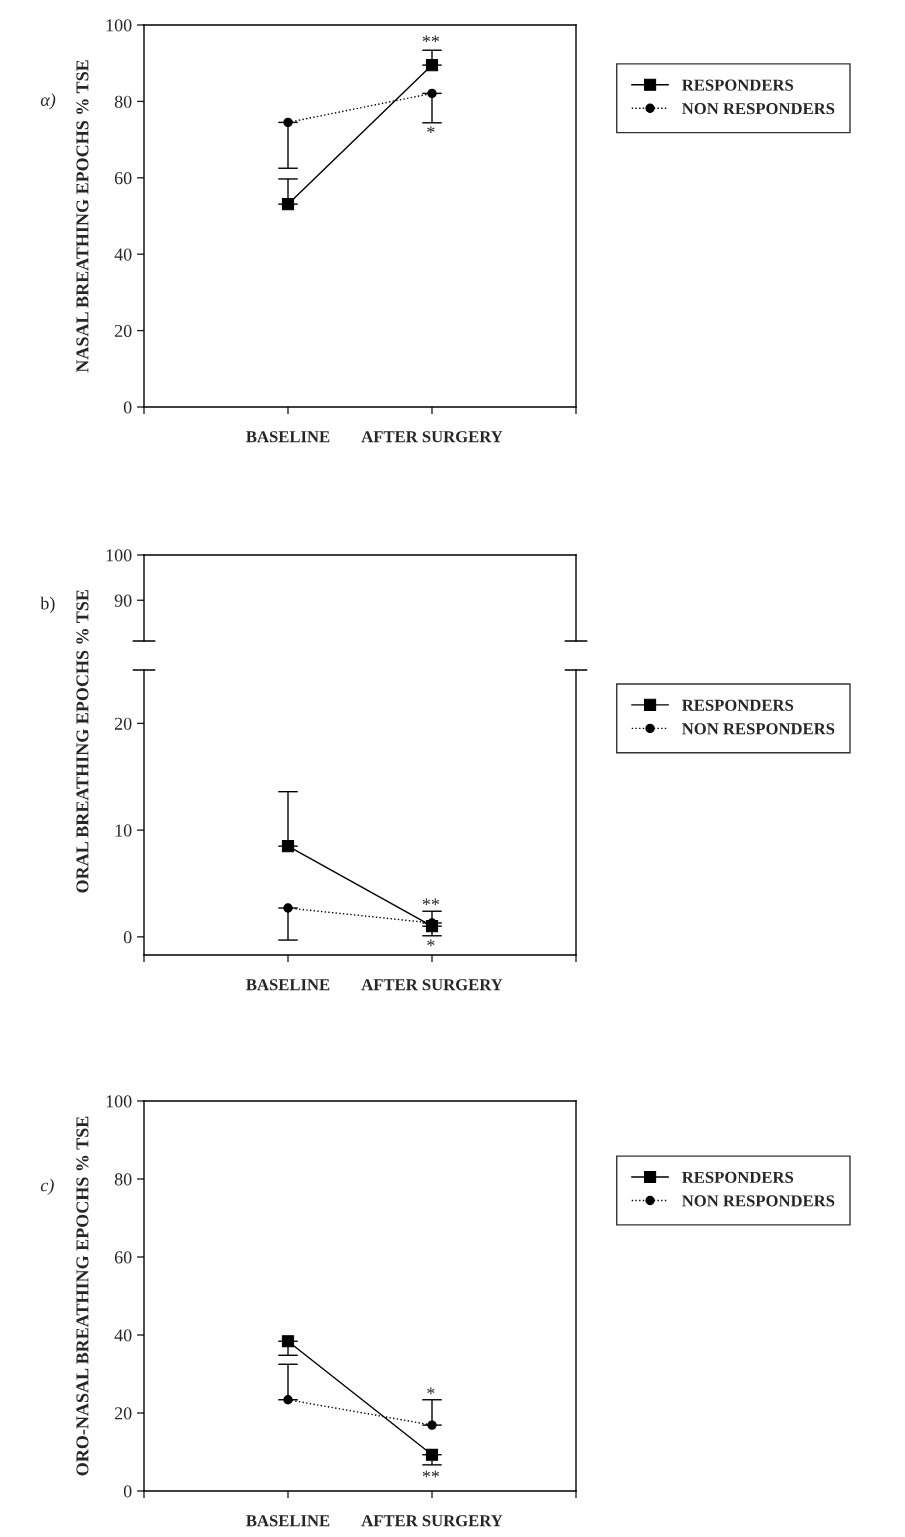 Image resolution: width=905 pixels, height=1537 pixels. I want to click on y-tick-label: 90, so click(123, 600).